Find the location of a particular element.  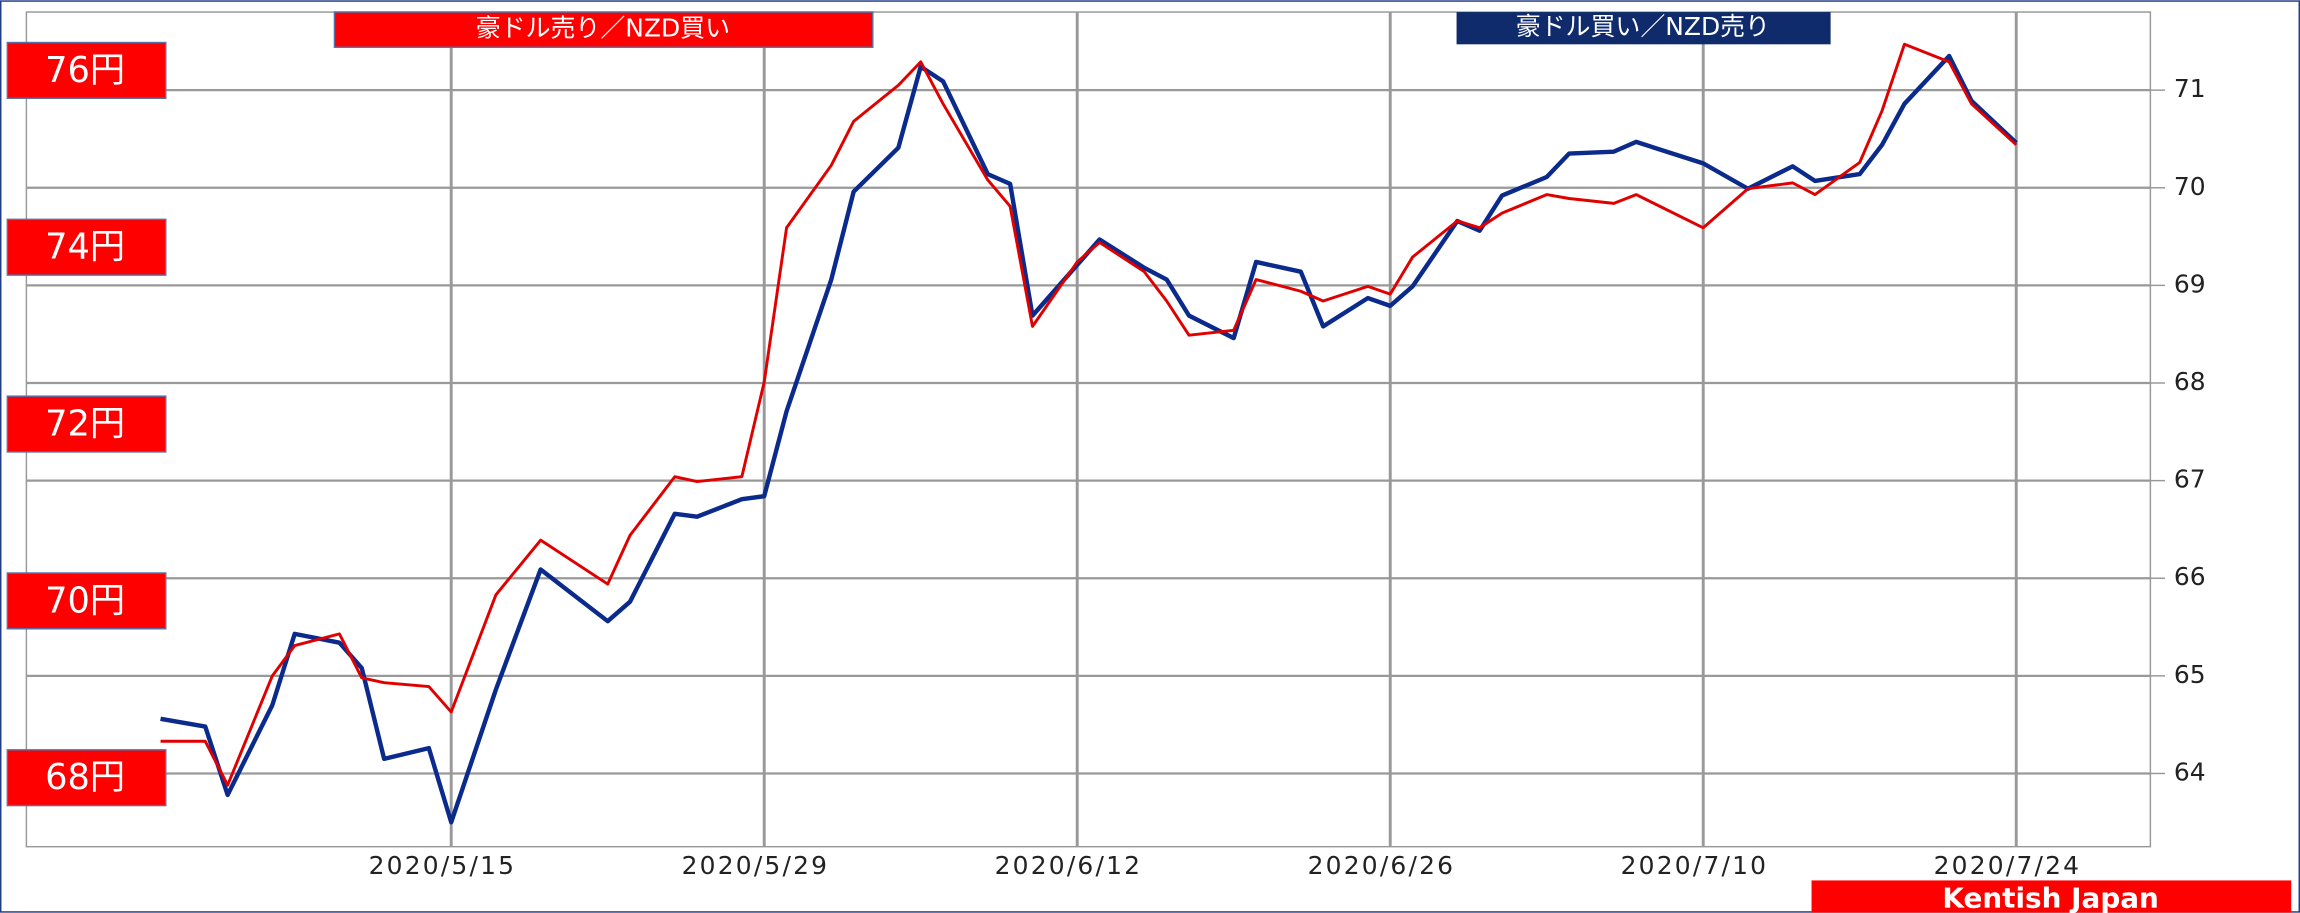

brand-box is located at coordinates (2051, 896).